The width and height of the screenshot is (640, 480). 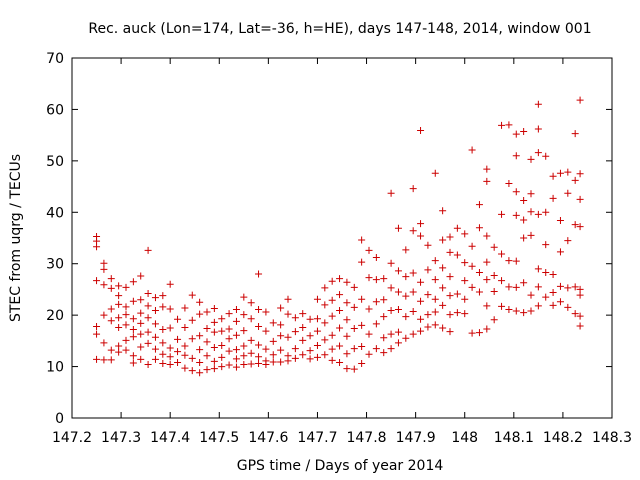 I want to click on x-tick-label: 147.3, so click(x=121, y=438).